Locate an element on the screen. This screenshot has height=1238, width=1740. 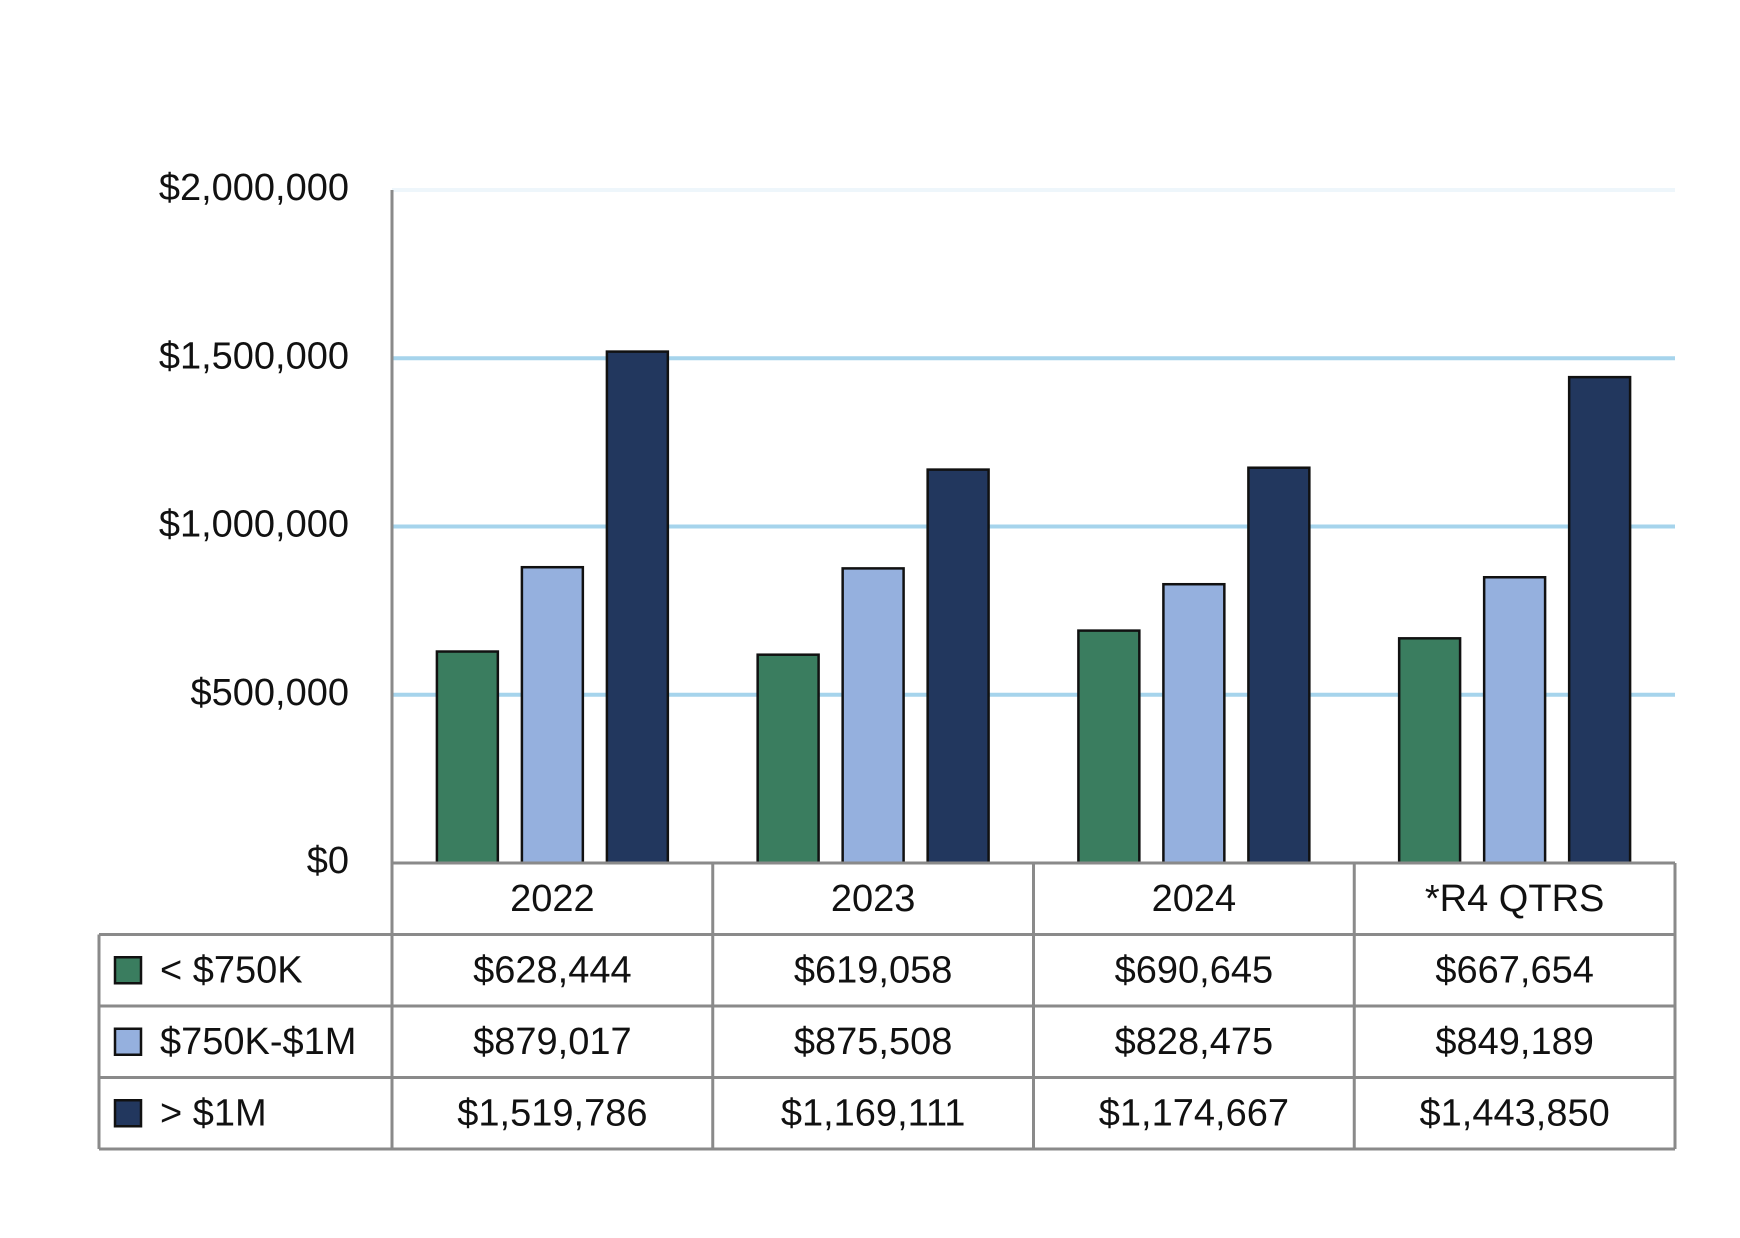
y-tick-label: $1,000,000 is located at coordinates (254, 525).